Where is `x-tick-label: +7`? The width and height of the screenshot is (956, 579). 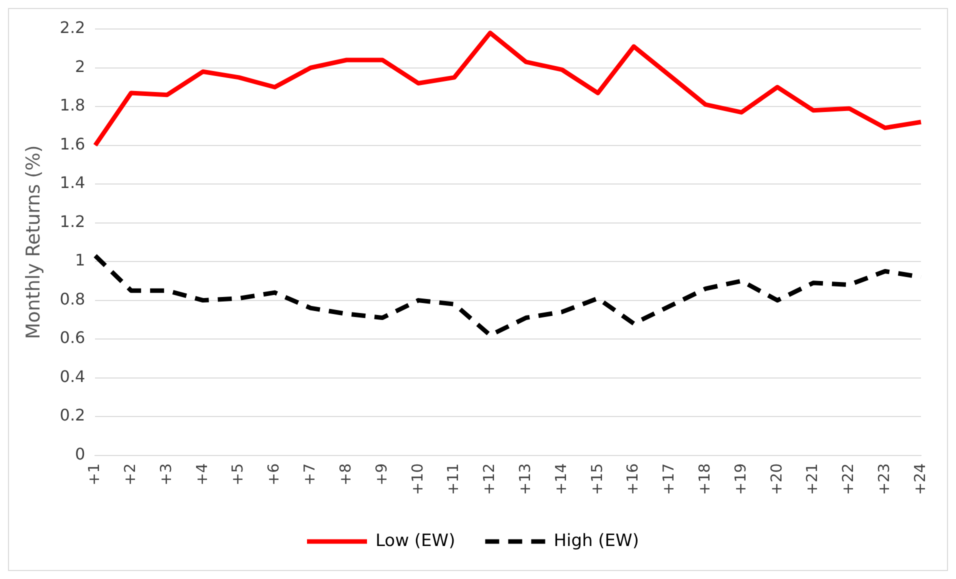
x-tick-label: +7 is located at coordinates (309, 474).